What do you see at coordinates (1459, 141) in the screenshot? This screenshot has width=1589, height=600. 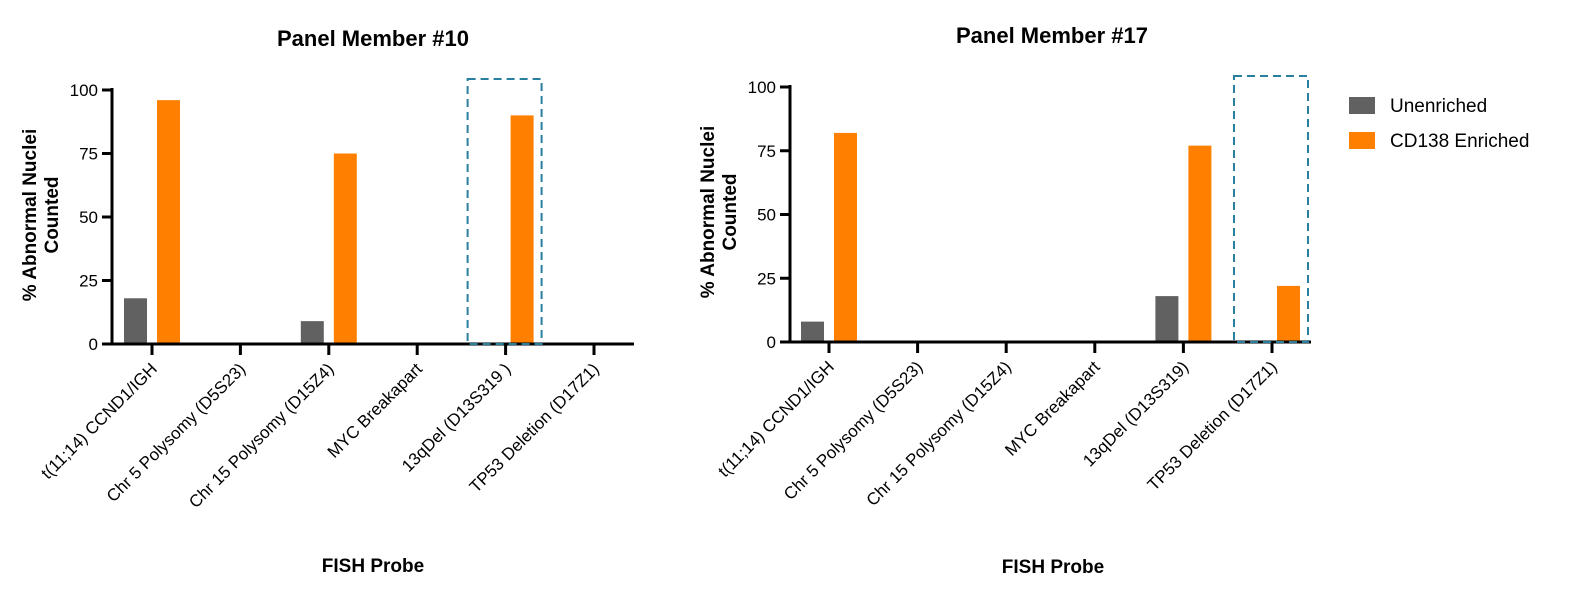 I see `legend-label: CD138 Enriched` at bounding box center [1459, 141].